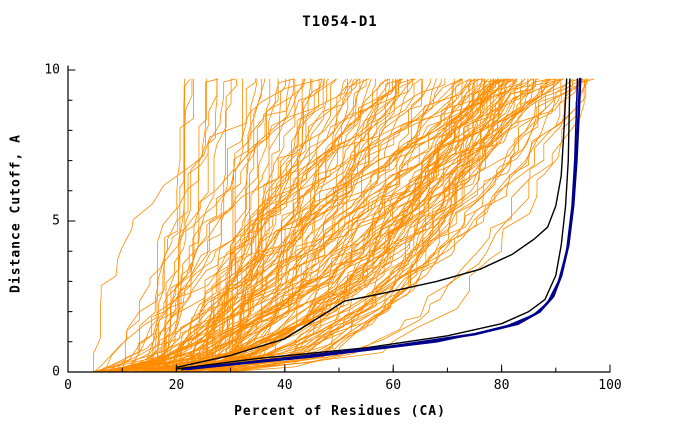 The image size is (680, 440). I want to click on y-axis-label: Distance Cutoff, A, so click(16, 213).